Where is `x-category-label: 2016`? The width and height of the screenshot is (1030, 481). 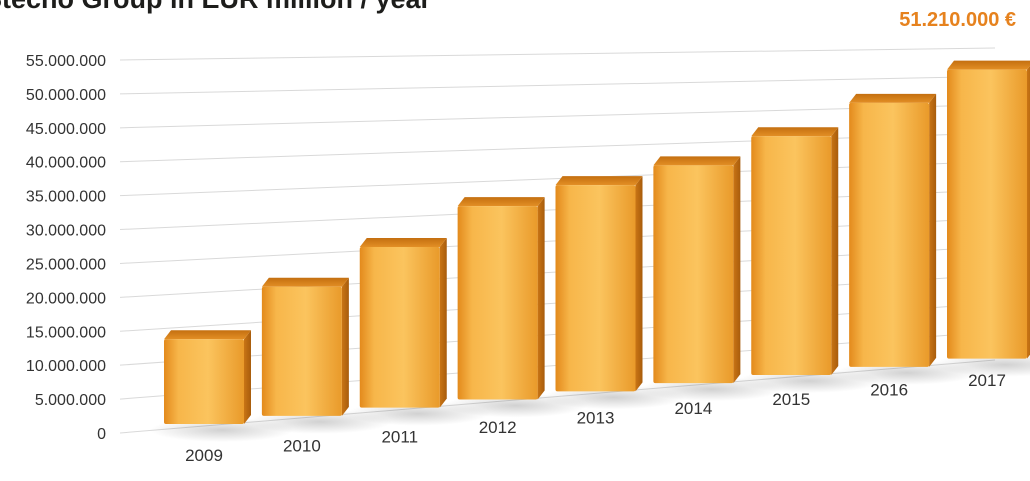
x-category-label: 2016 is located at coordinates (889, 389).